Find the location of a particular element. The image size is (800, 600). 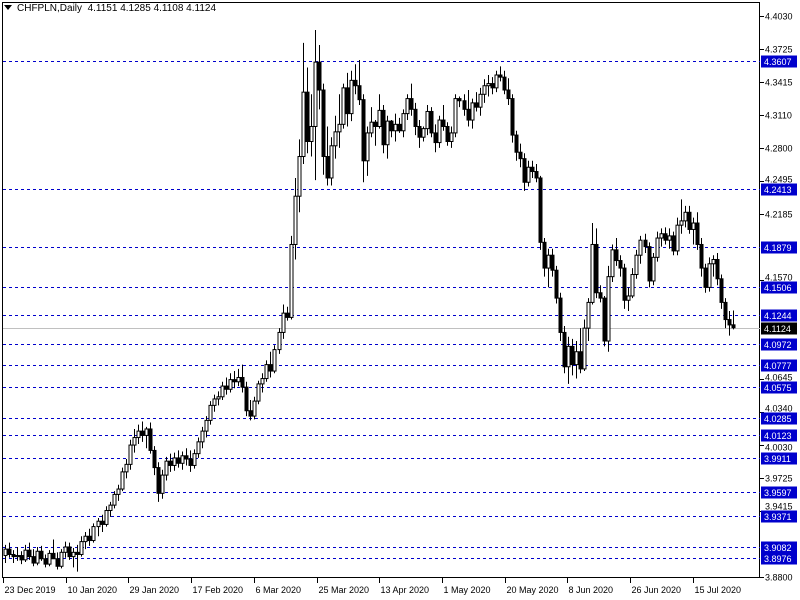

triangle-down-icon is located at coordinates (8, 7).